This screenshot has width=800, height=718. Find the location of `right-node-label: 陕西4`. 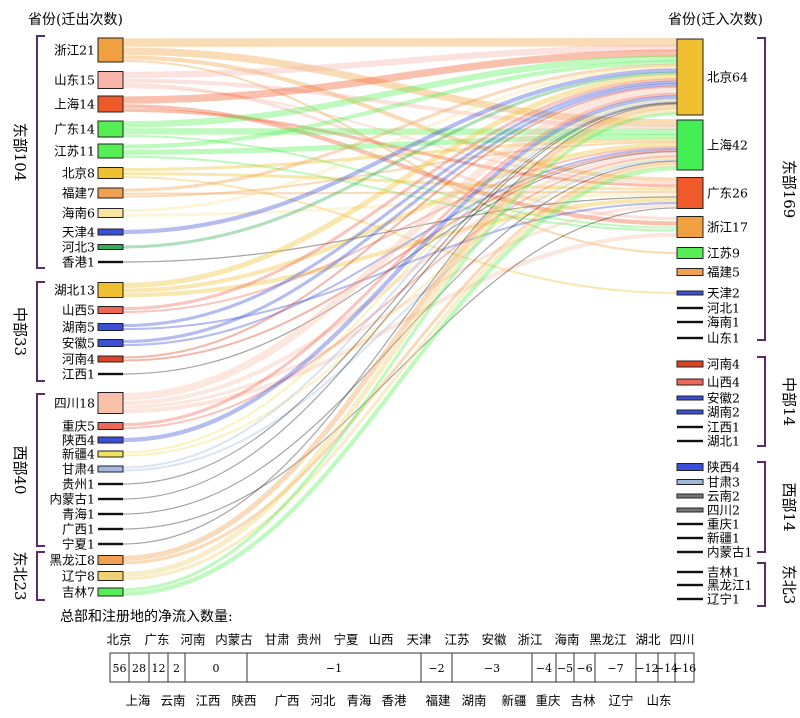

right-node-label: 陕西4 is located at coordinates (723, 467).